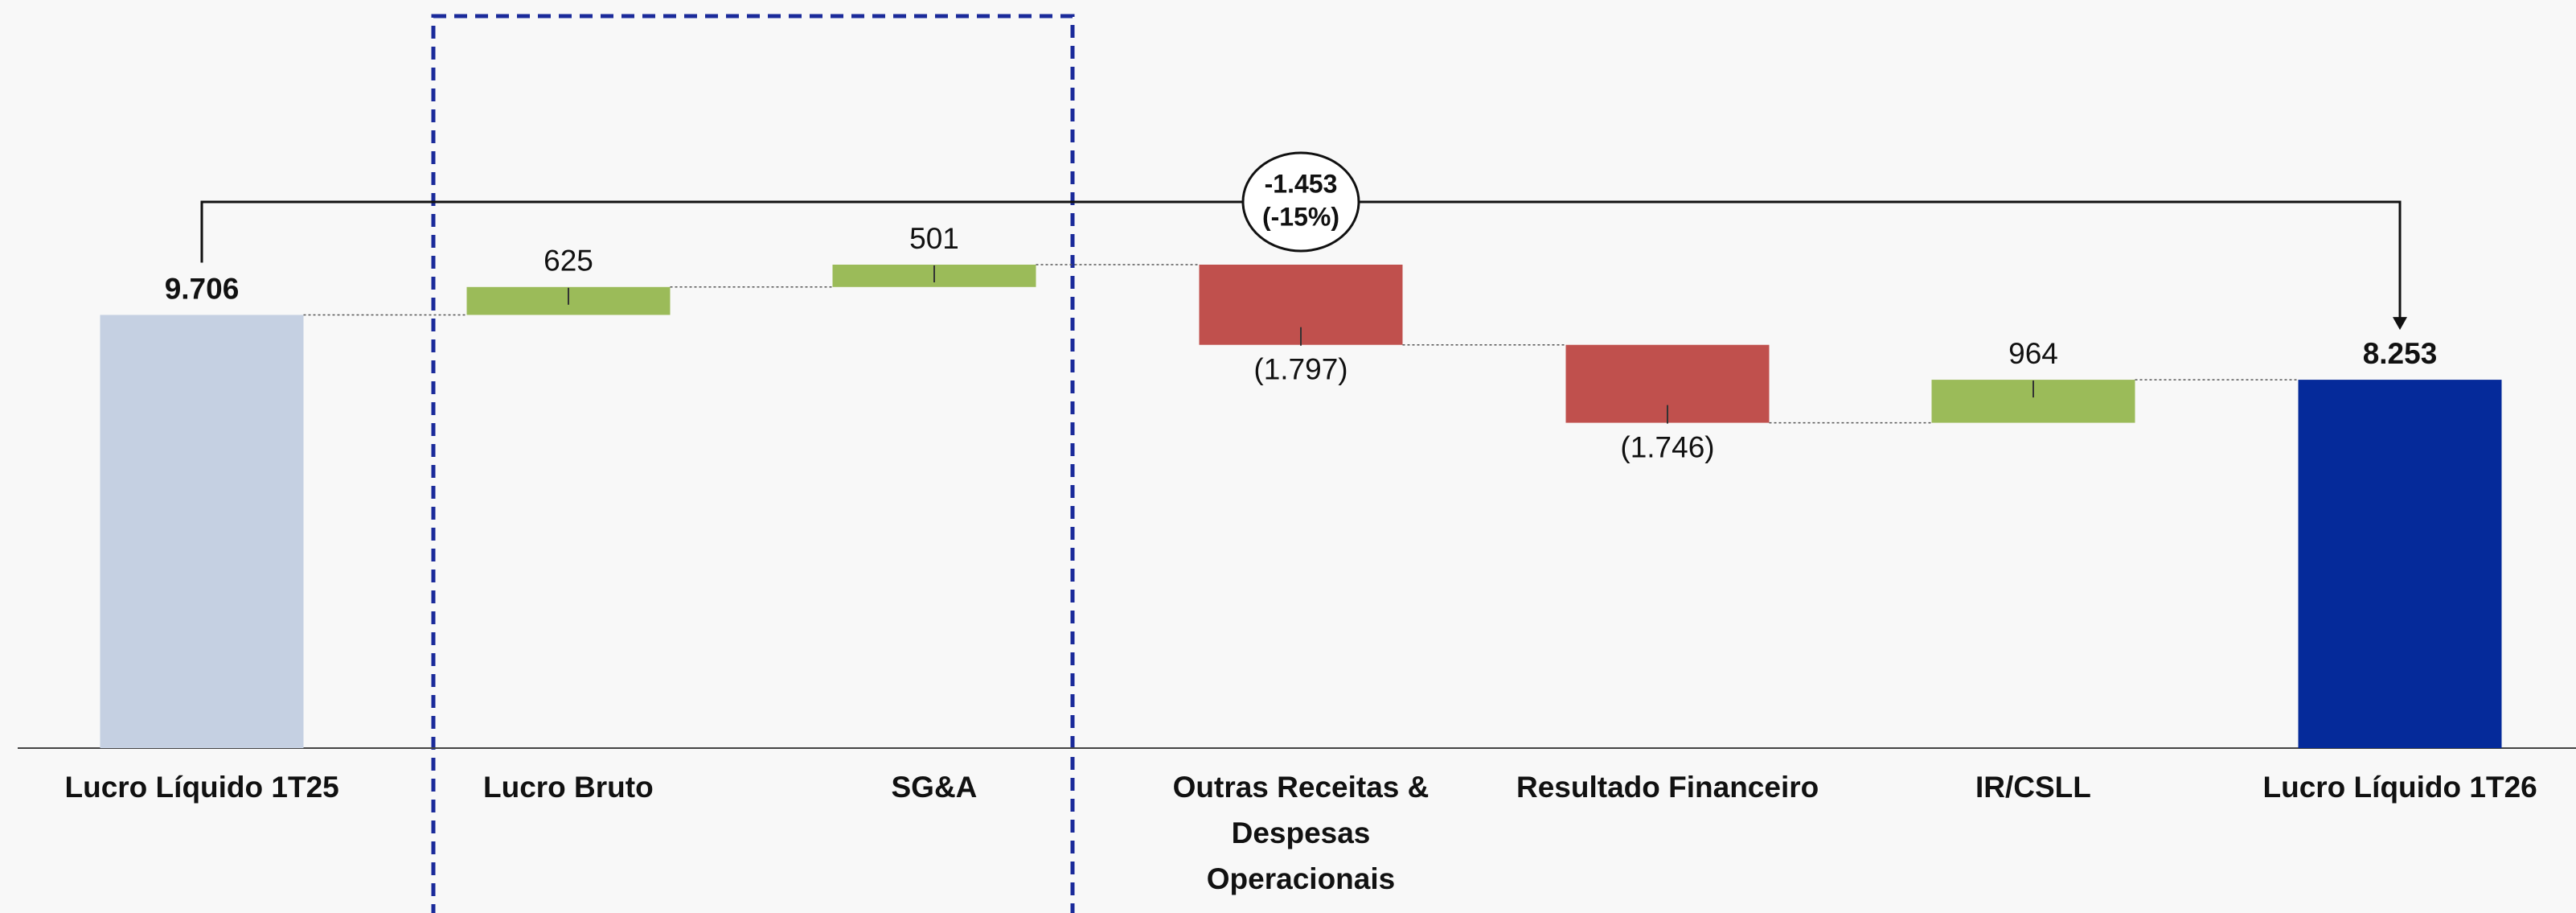  I want to click on change-value: -1.453, so click(1302, 183).